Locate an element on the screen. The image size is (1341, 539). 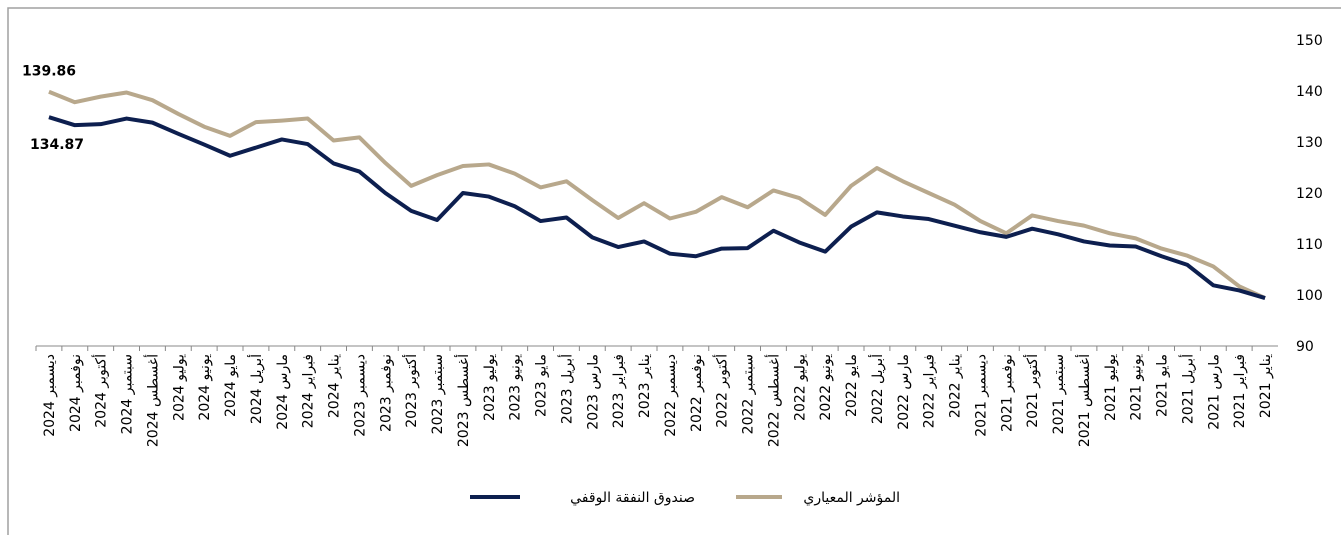
x-tick-label: مارس 2021 is located at coordinates (1214, 392).